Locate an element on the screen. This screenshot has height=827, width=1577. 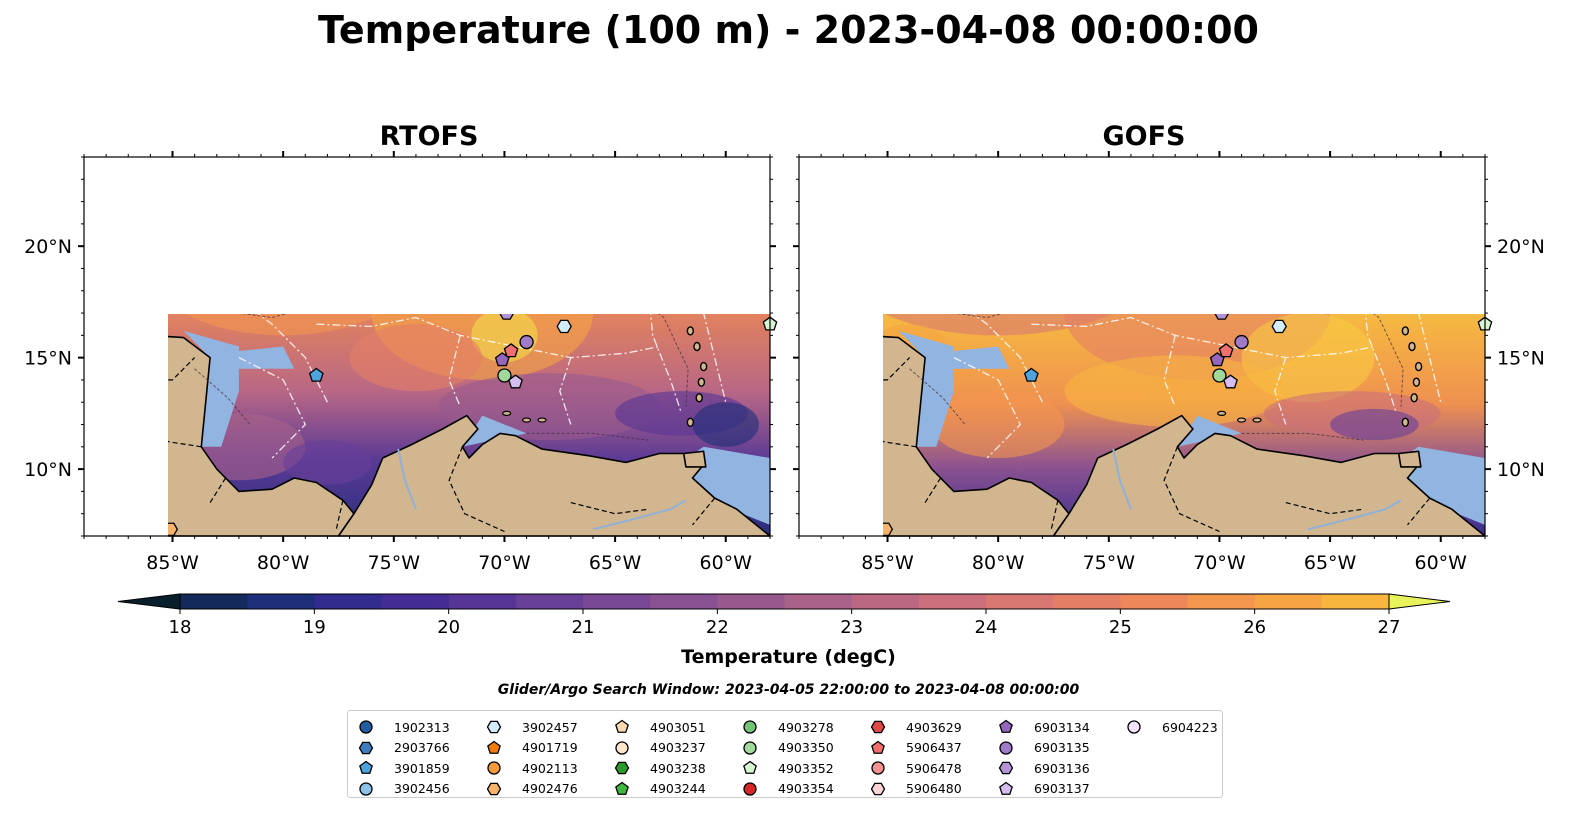
legend-label: 3901859 is located at coordinates (422, 768).